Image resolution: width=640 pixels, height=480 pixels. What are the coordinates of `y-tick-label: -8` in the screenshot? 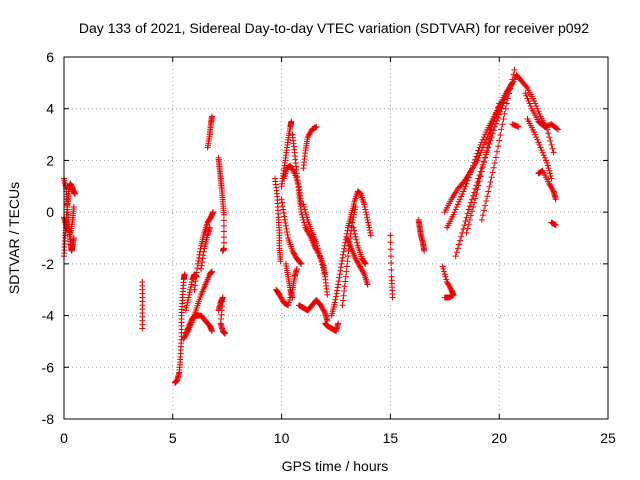 It's located at (48, 419).